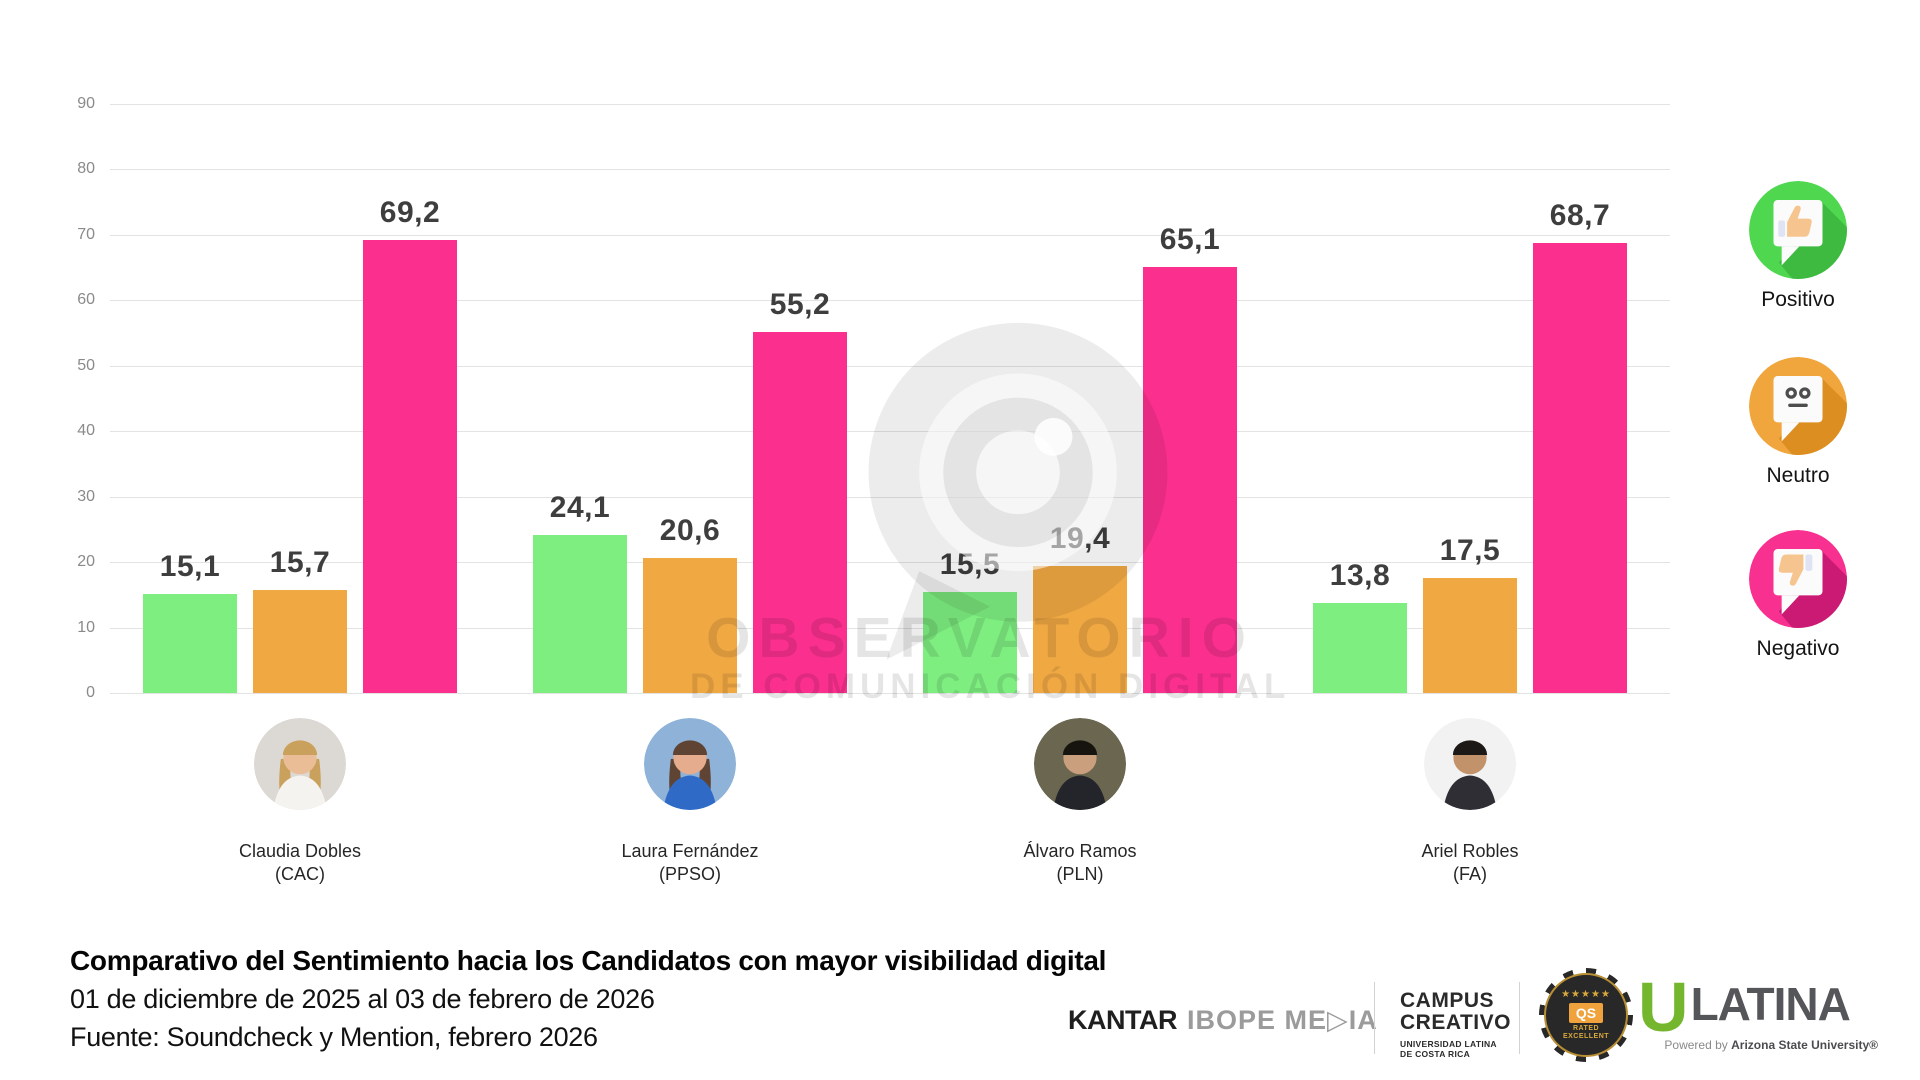 This screenshot has width=1920, height=1080. I want to click on candidate-label: Ariel Robles (FA), so click(1470, 863).